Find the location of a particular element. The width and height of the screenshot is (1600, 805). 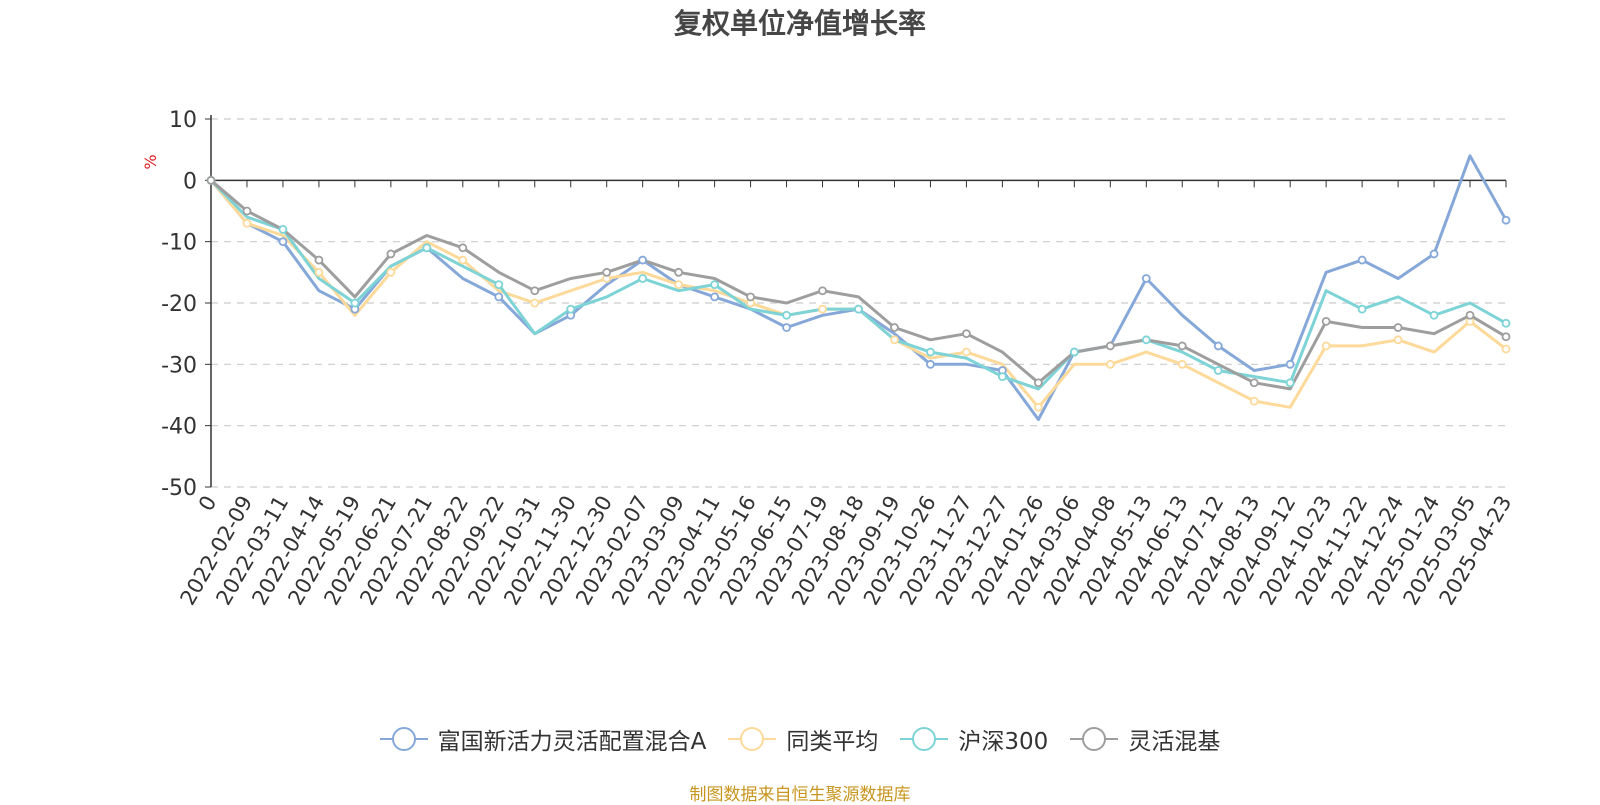

legend-label: 沪深300 is located at coordinates (1003, 742).